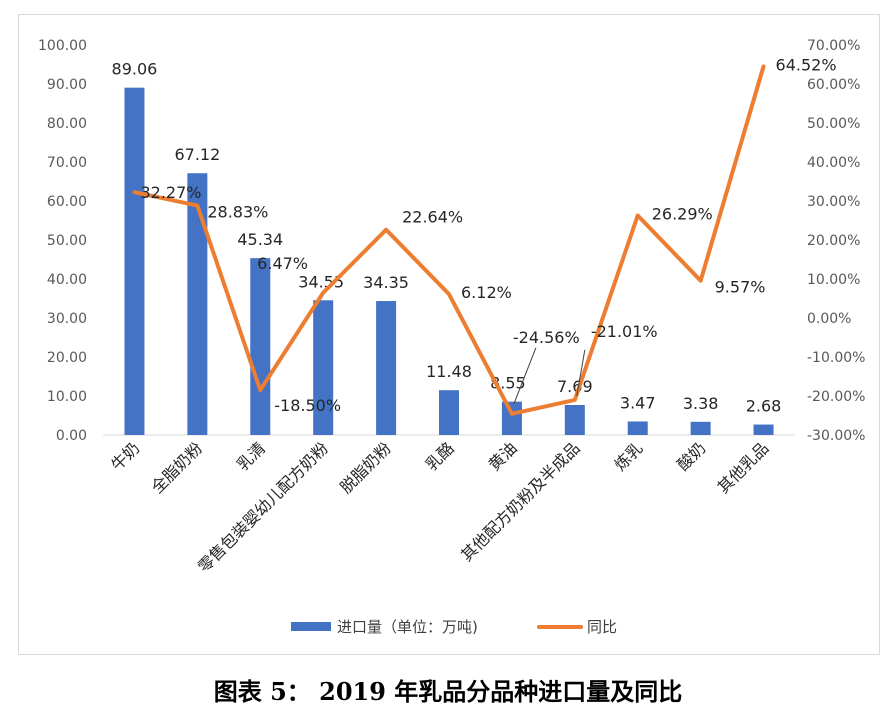  I want to click on y-left-tick-label: 70.00, so click(67, 163).